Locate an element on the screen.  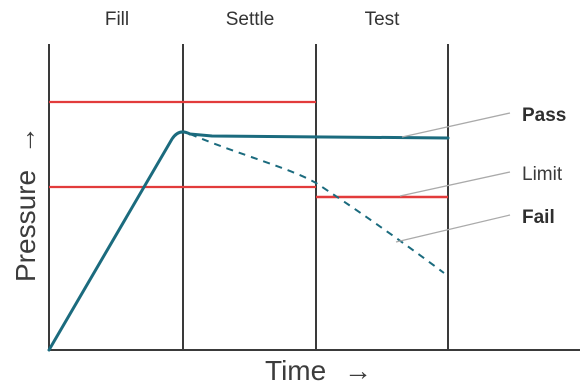
x-axis-label-text: Time is located at coordinates (295, 370).